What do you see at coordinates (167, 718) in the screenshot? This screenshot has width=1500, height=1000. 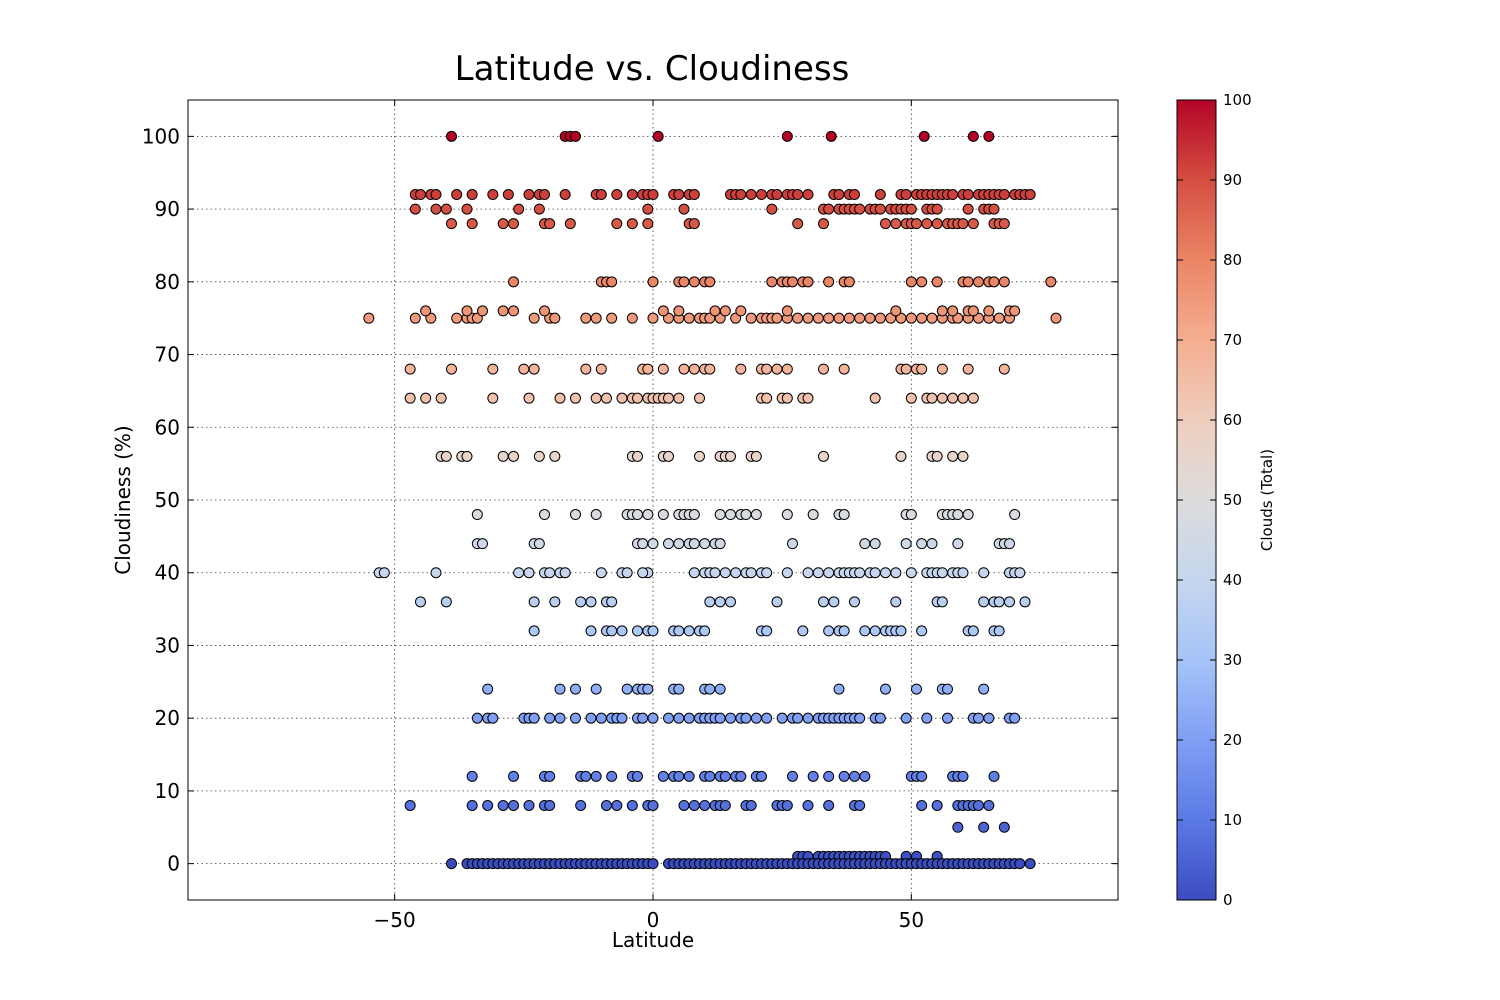 I see `y-tick-label: 20` at bounding box center [167, 718].